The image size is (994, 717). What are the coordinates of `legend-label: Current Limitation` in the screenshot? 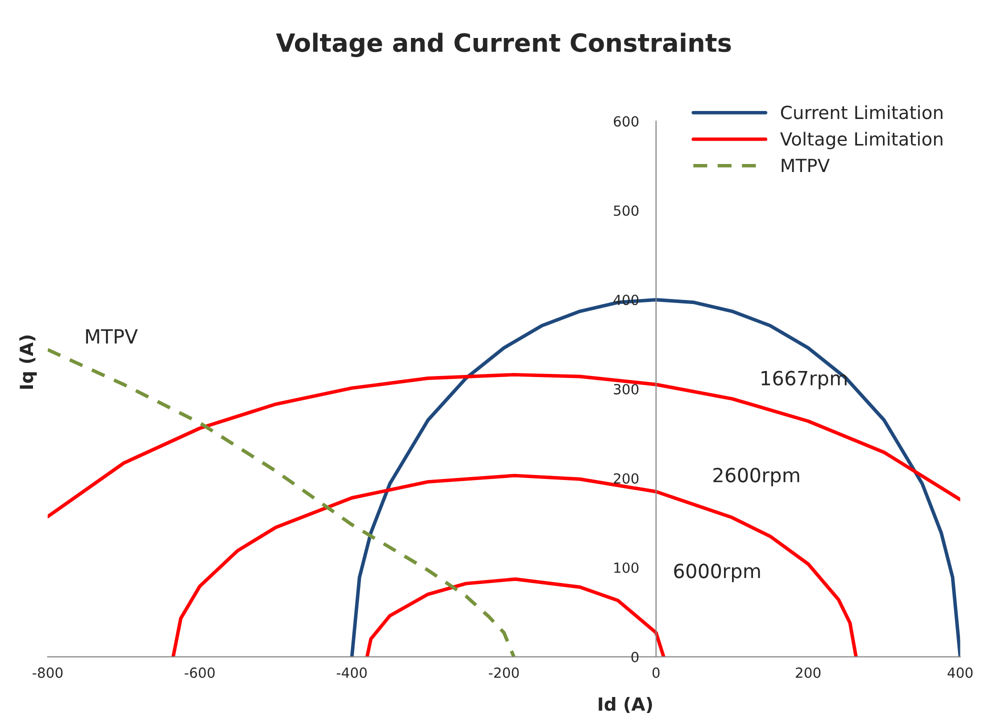 It's located at (861, 112).